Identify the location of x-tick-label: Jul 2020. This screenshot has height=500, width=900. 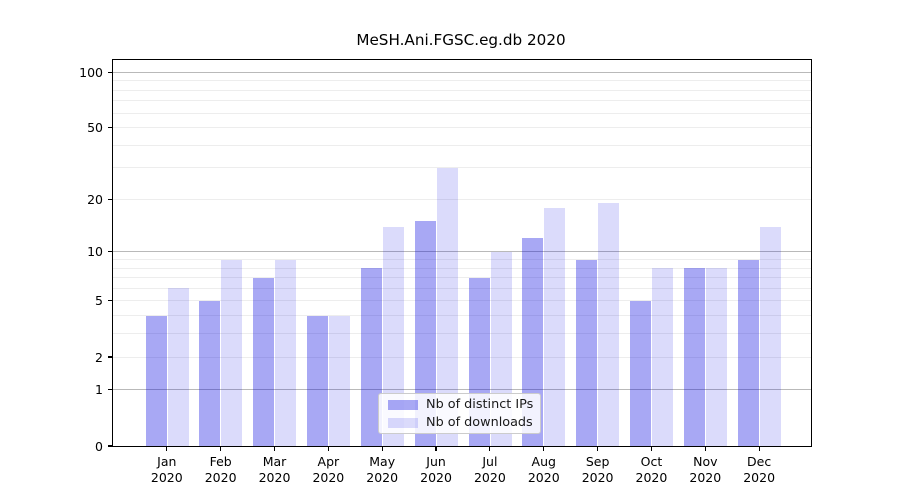
(489, 469).